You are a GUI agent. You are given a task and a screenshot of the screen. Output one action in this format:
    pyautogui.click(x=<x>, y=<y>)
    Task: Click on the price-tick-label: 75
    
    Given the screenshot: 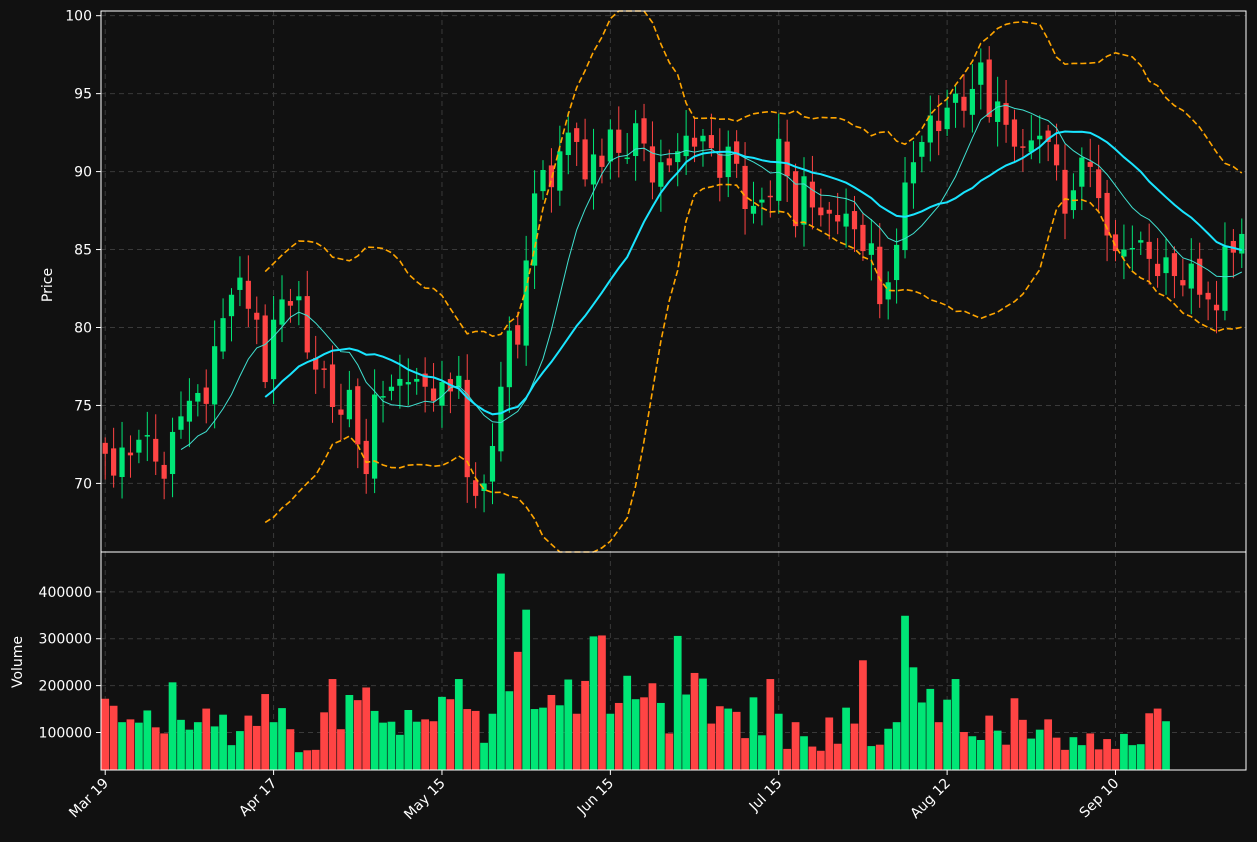 What is the action you would take?
    pyautogui.click(x=83, y=406)
    